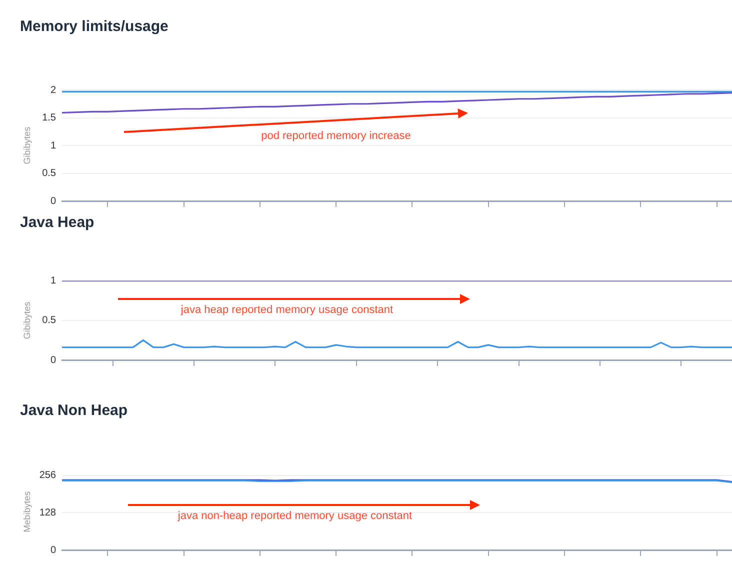 This screenshot has height=569, width=732. I want to click on annotation: pod reported memory increase, so click(336, 136).